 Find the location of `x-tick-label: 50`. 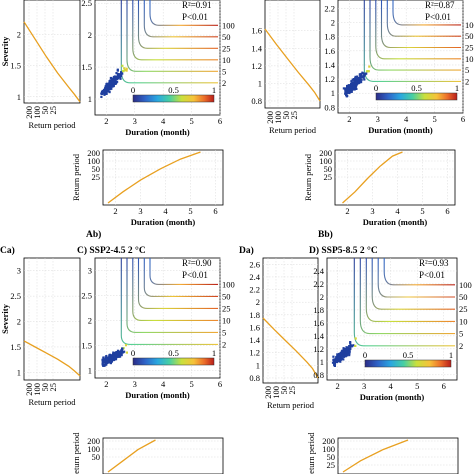

x-tick-label: 50 is located at coordinates (286, 115).